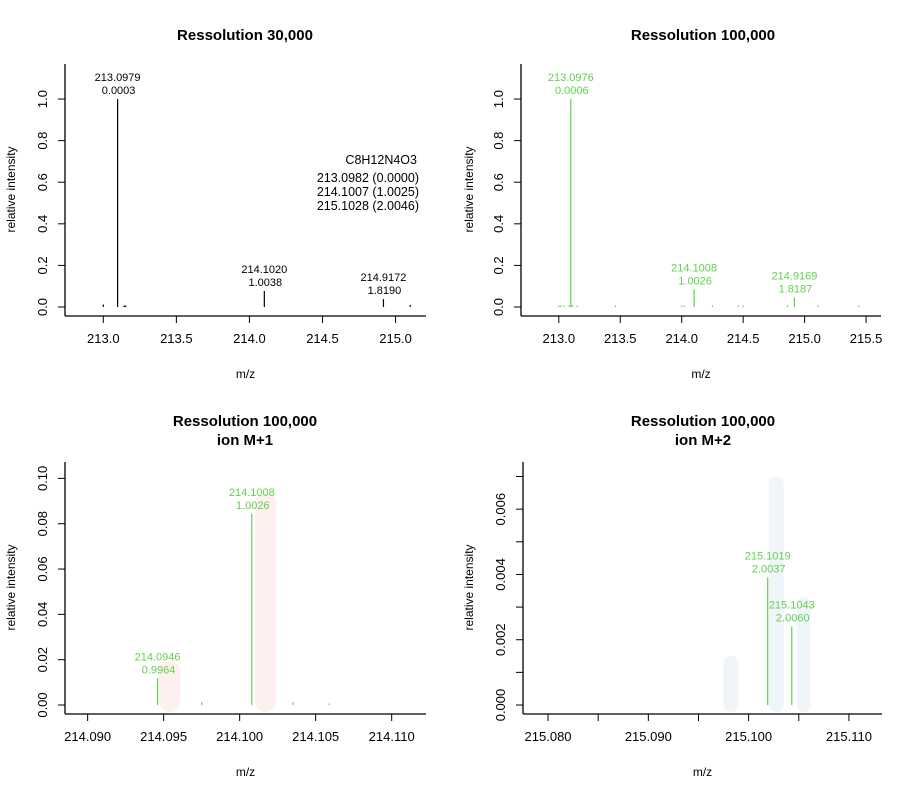 The height and width of the screenshot is (796, 917). I want to click on peak-delta-label: 2.0037, so click(769, 570).